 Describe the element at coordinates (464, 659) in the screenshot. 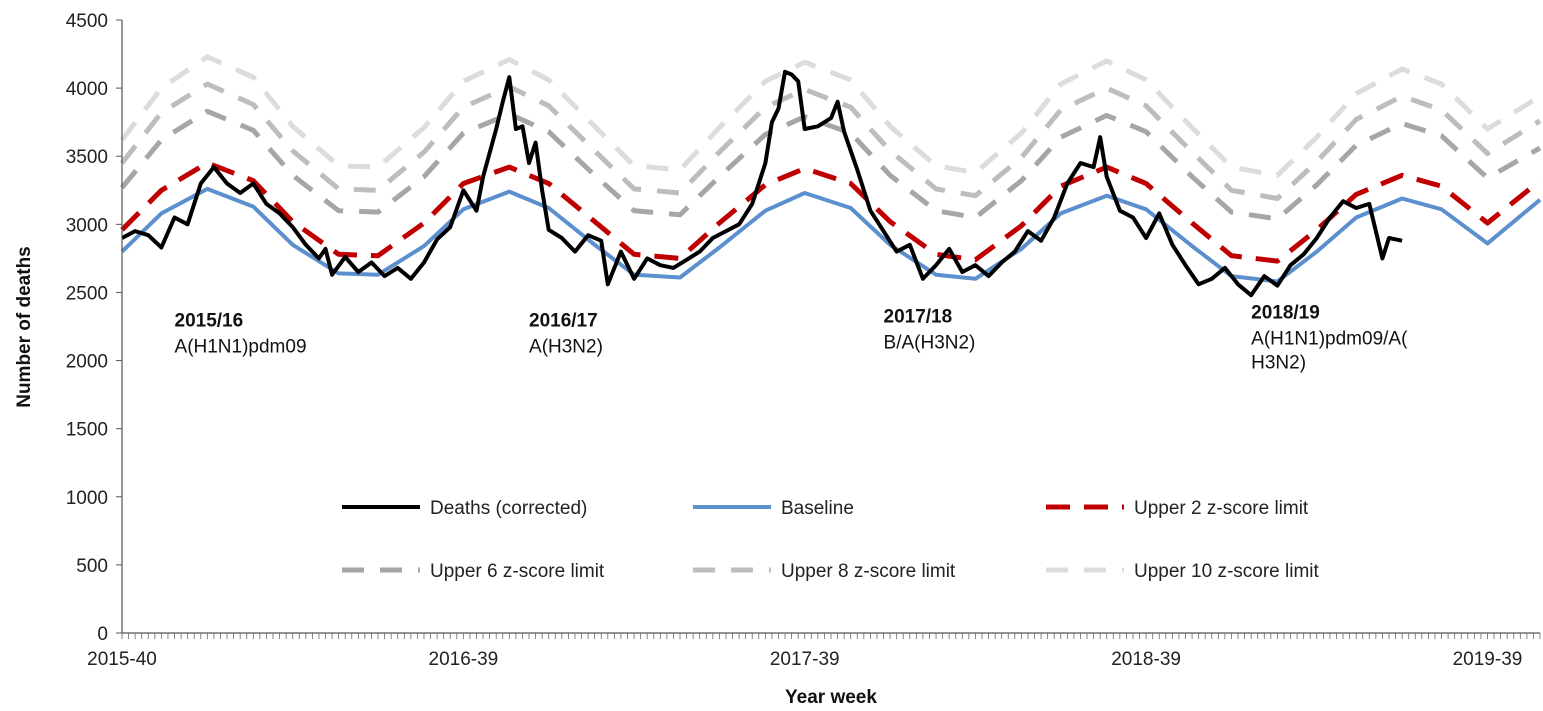

I see `x-tick-label: 2016-39` at that location.